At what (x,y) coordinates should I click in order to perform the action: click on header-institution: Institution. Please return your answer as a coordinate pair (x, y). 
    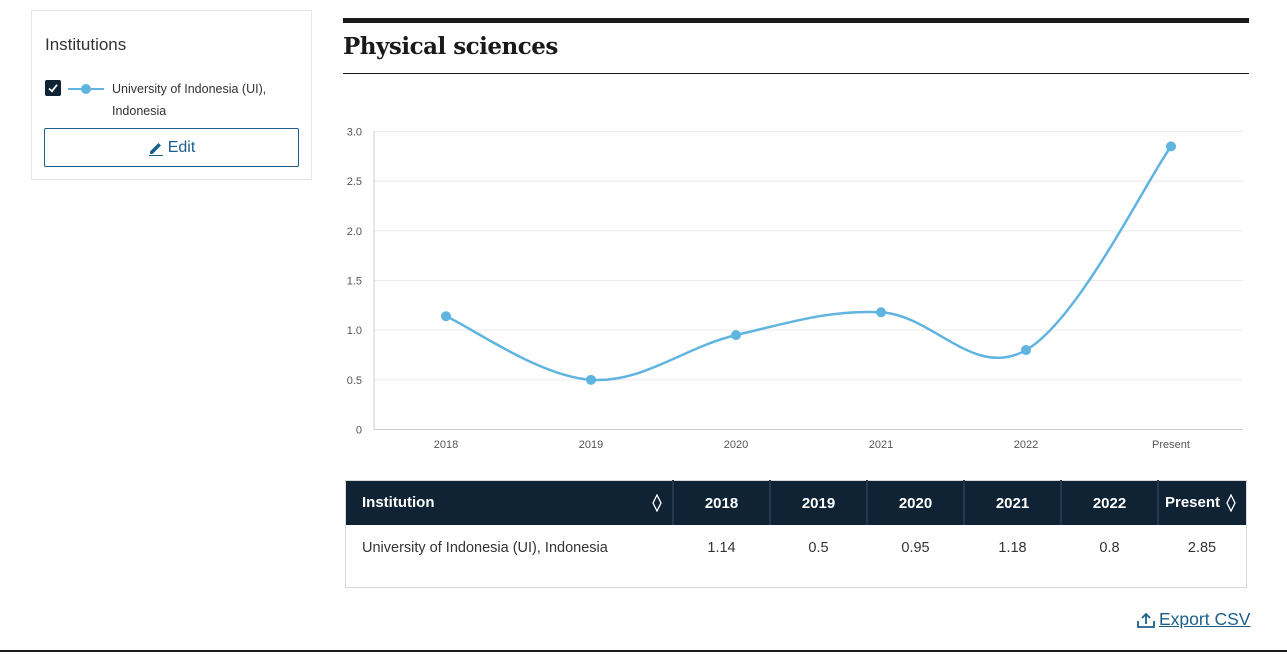
    Looking at the image, I should click on (509, 502).